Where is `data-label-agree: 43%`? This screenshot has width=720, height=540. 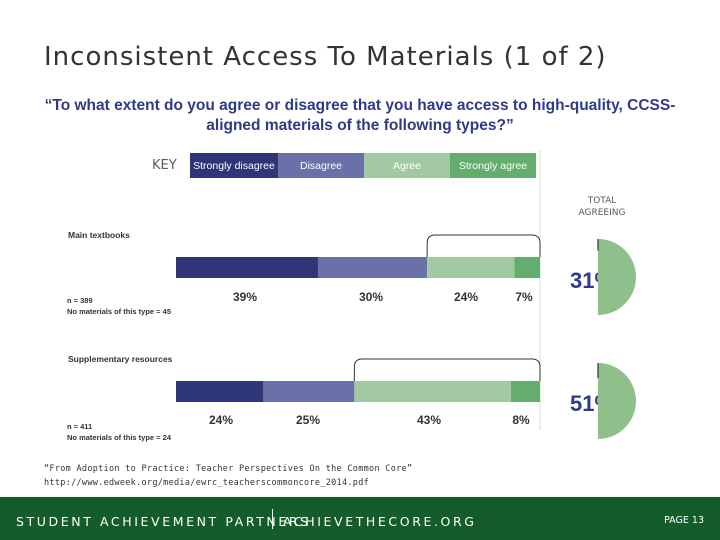
data-label-agree: 43% is located at coordinates (429, 420).